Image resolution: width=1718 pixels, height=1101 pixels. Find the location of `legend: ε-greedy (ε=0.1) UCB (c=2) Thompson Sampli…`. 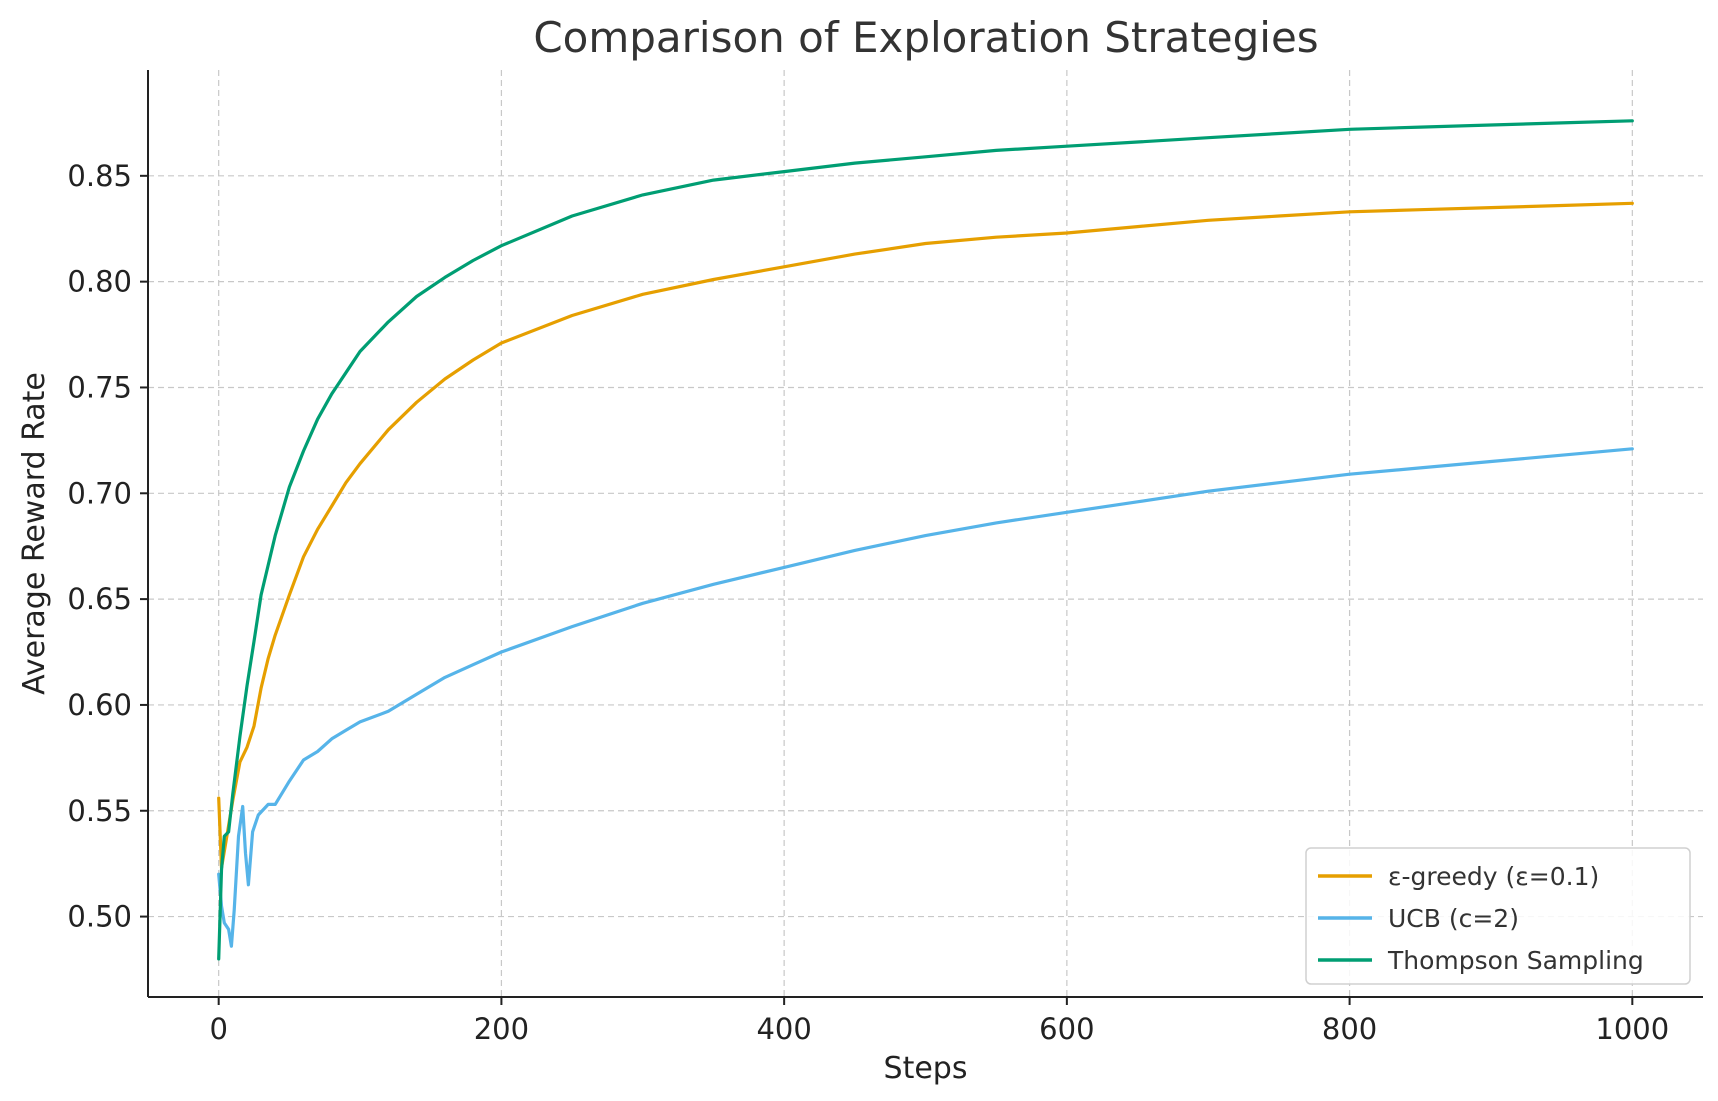

legend: ε-greedy (ε=0.1) UCB (c=2) Thompson Sampli… is located at coordinates (1498, 916).